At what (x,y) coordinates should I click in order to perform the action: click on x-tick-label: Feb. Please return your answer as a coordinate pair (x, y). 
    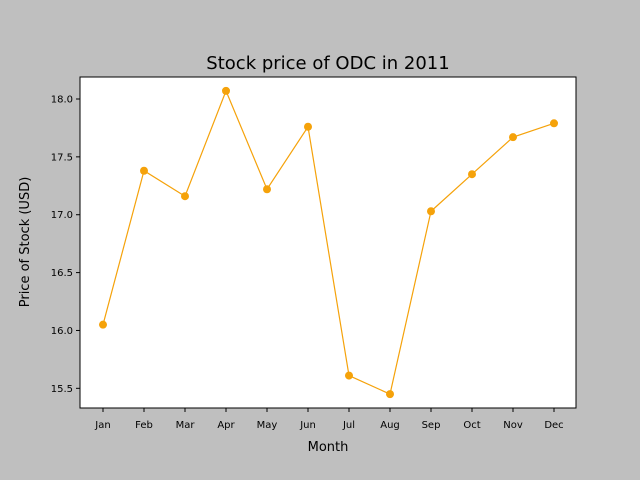
    Looking at the image, I should click on (144, 425).